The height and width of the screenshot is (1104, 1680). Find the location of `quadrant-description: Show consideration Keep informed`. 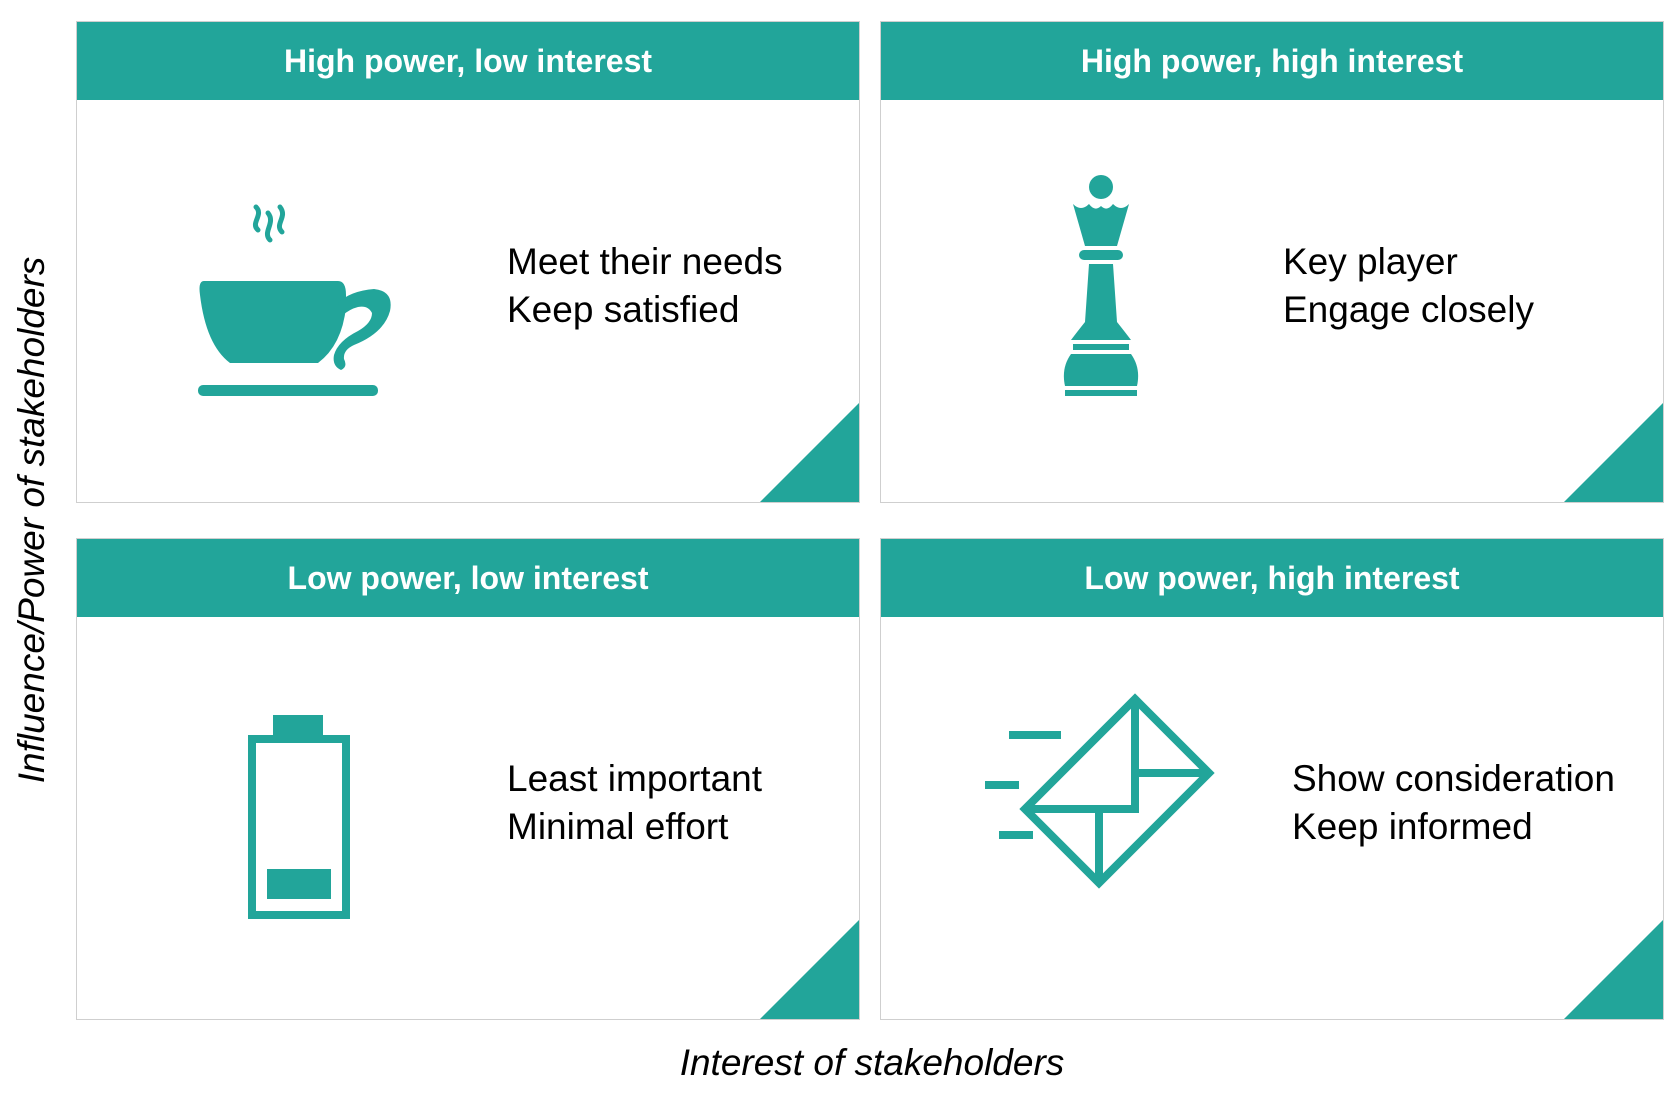

quadrant-description: Show consideration Keep informed is located at coordinates (1453, 803).